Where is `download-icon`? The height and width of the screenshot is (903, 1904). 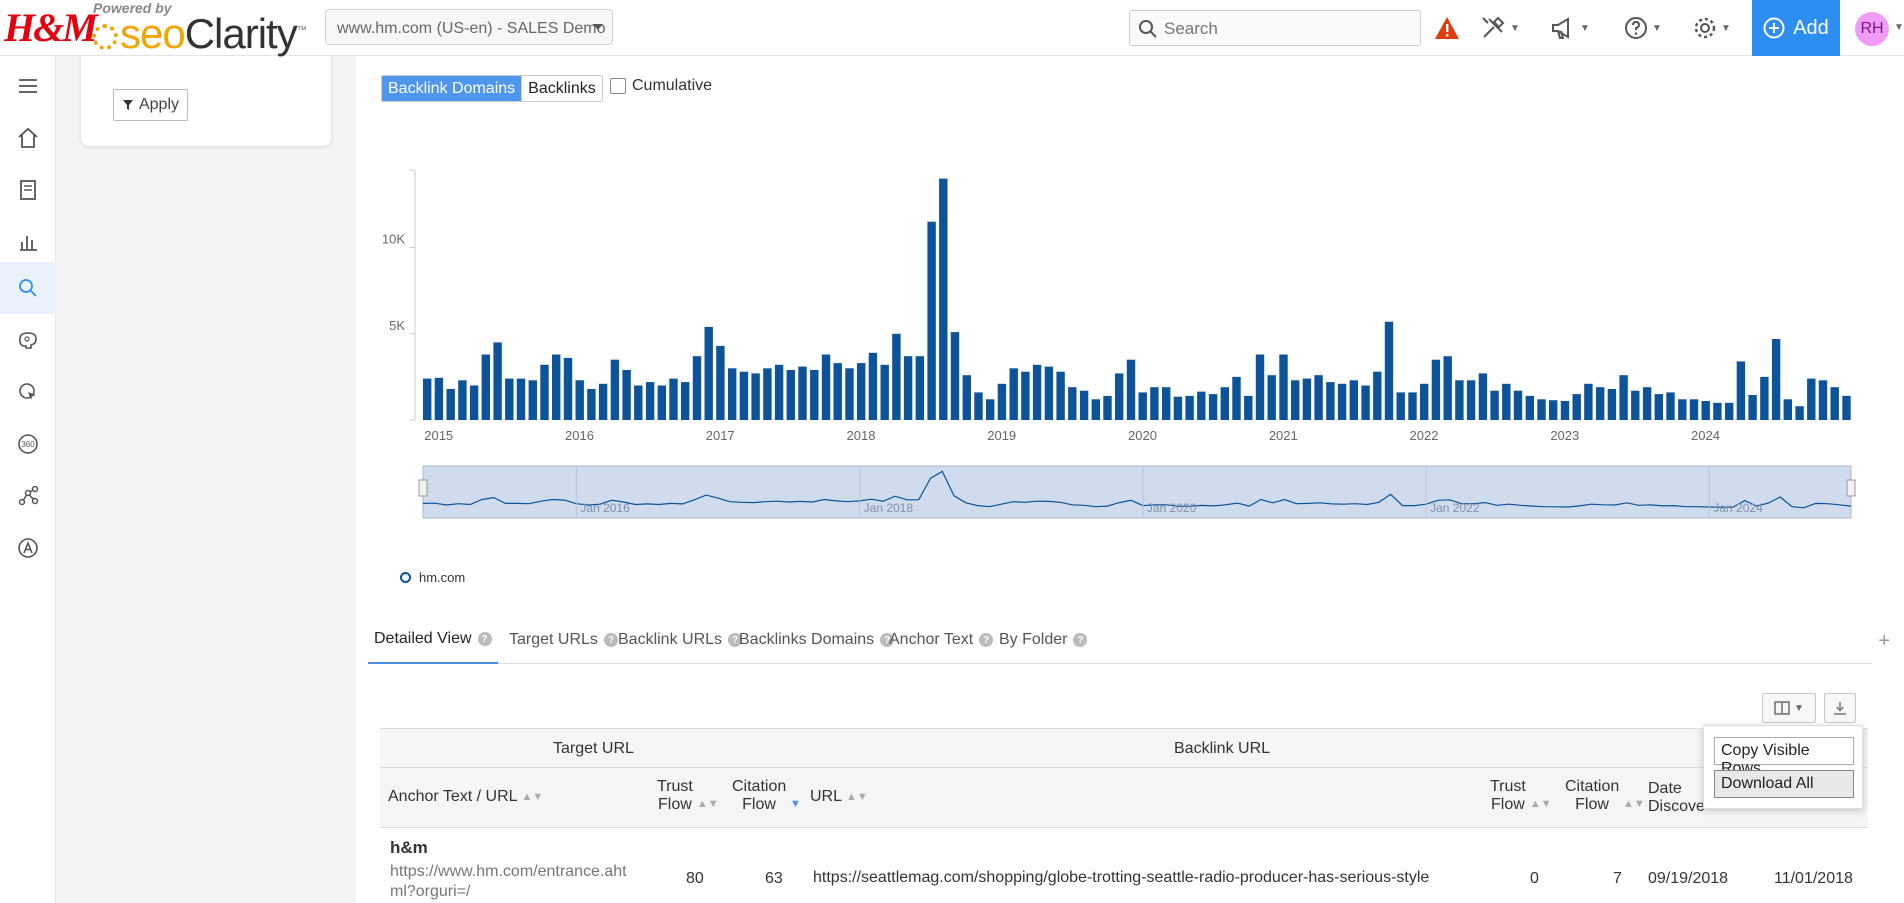 download-icon is located at coordinates (1840, 708).